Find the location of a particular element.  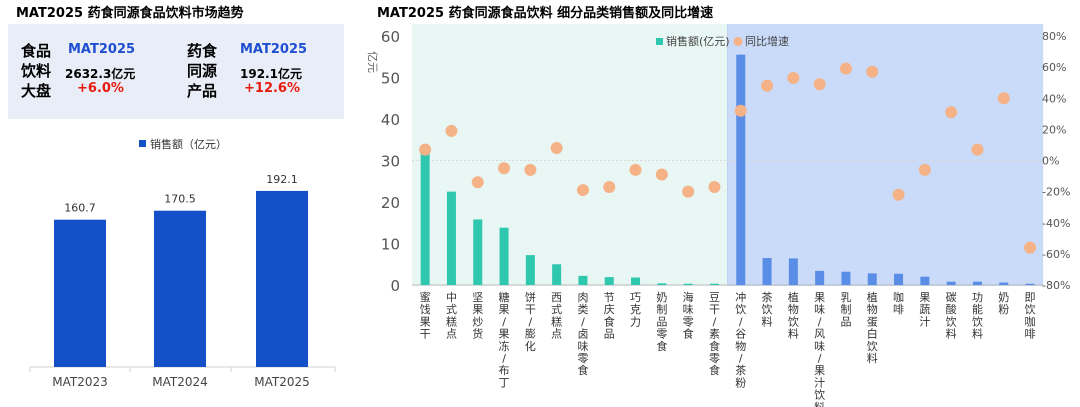

x-tick-label: 节庆食品 is located at coordinates (609, 316).